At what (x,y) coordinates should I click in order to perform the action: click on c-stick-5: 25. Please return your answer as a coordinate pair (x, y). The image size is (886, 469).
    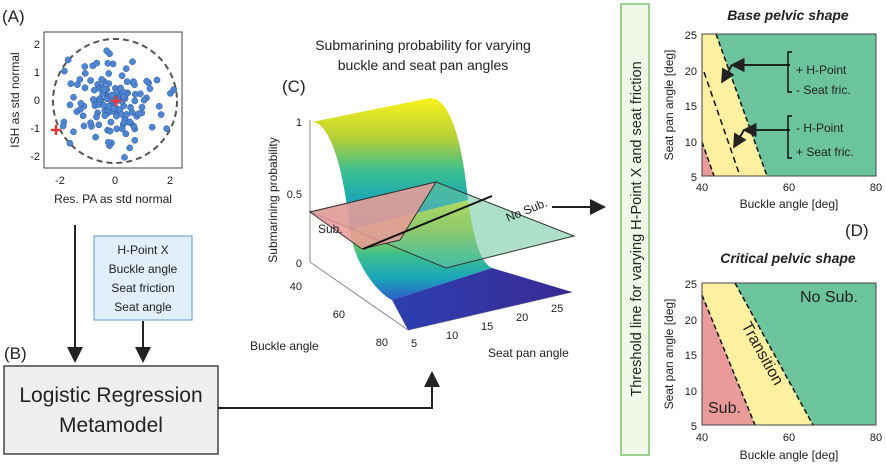
    Looking at the image, I should click on (557, 309).